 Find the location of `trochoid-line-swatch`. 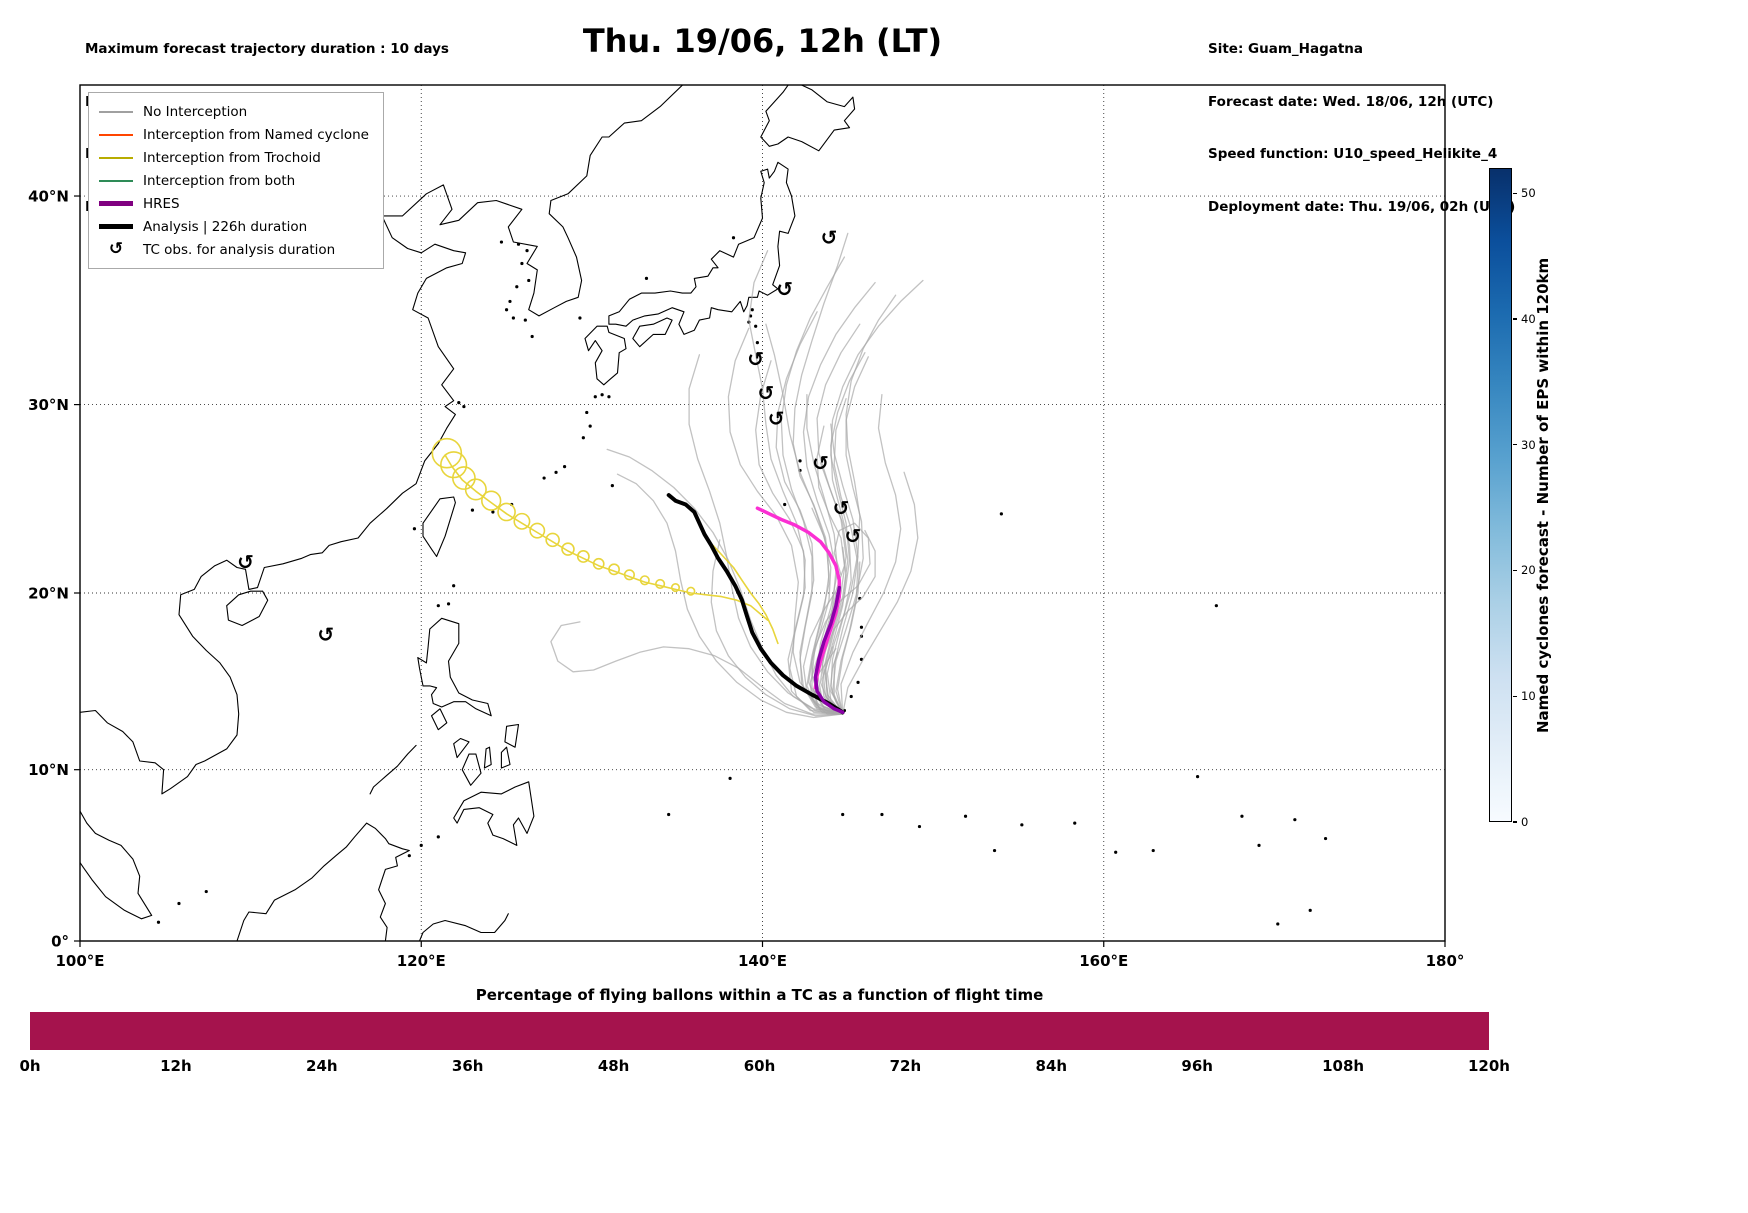

trochoid-line-swatch is located at coordinates (116, 157).